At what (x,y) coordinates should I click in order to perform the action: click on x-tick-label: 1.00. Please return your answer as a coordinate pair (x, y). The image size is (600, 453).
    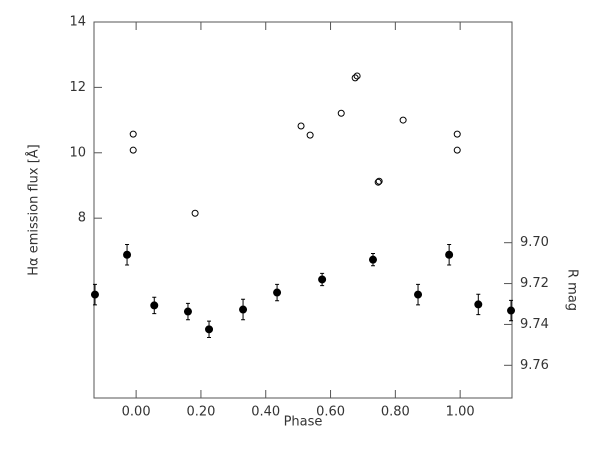
    Looking at the image, I should click on (460, 412).